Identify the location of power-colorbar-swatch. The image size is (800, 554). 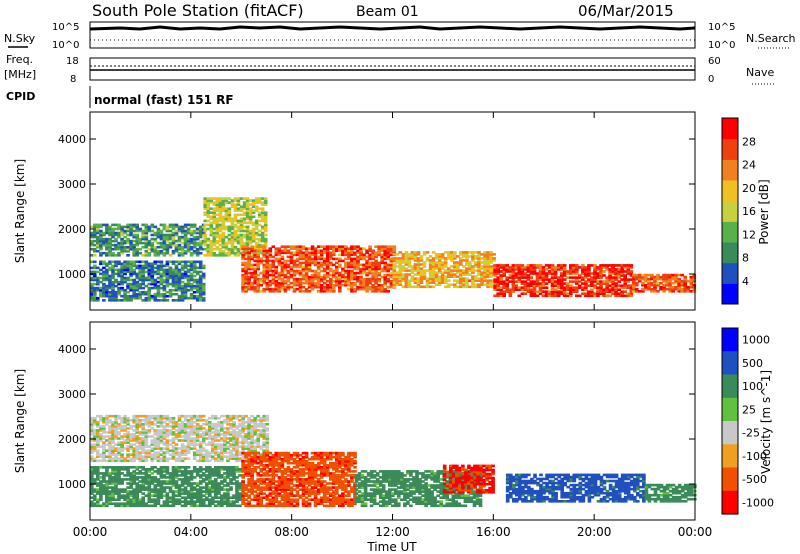
(730, 273).